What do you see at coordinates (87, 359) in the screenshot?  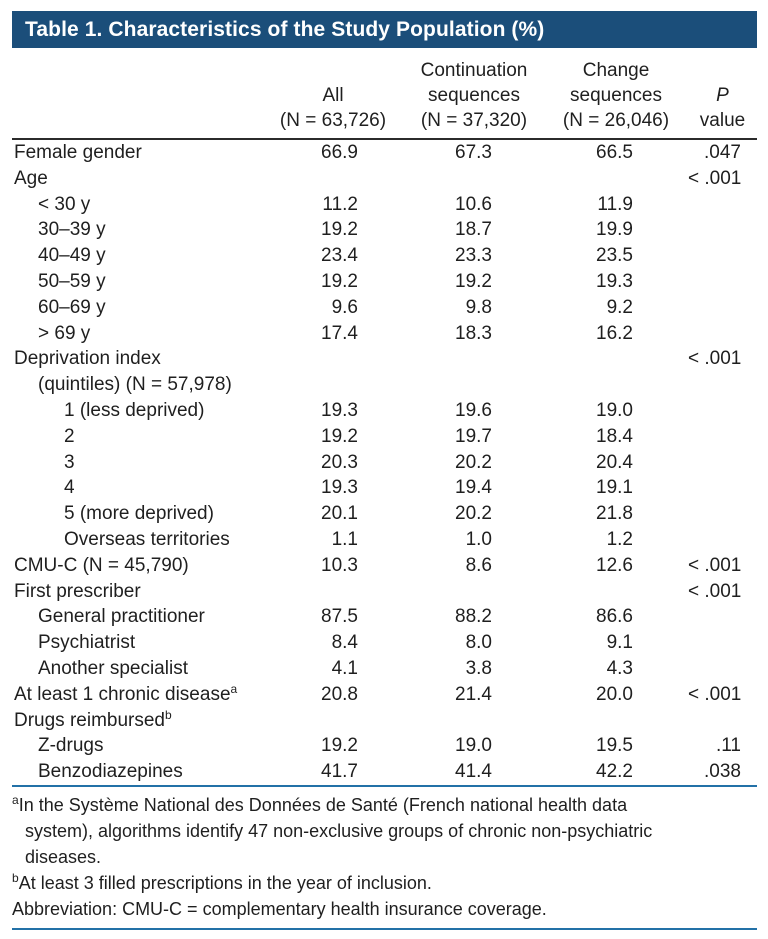 I see `row-label: Deprivation index` at bounding box center [87, 359].